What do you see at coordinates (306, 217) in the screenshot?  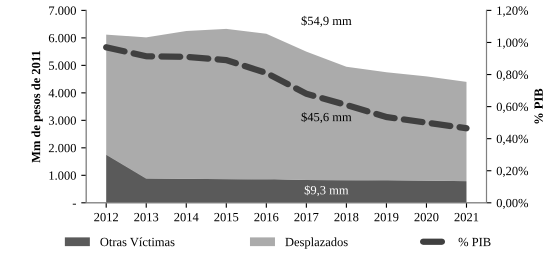 I see `x-tick-label: 2017` at bounding box center [306, 217].